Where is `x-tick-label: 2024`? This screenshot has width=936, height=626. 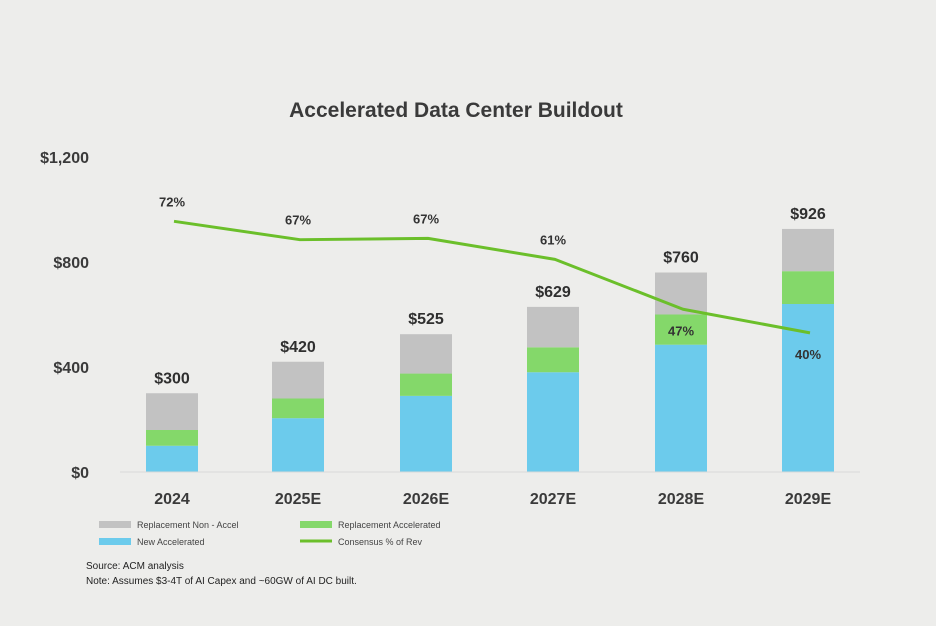
x-tick-label: 2024 is located at coordinates (172, 499).